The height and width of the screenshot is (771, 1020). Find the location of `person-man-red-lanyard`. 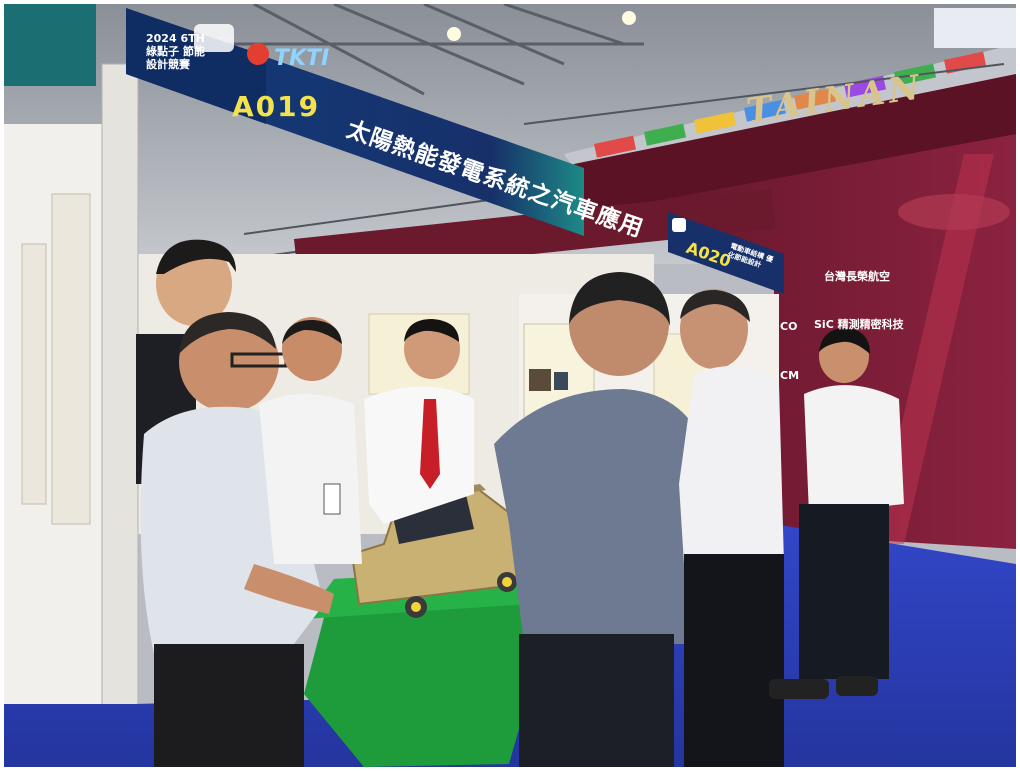

person-man-red-lanyard is located at coordinates (731, 528).